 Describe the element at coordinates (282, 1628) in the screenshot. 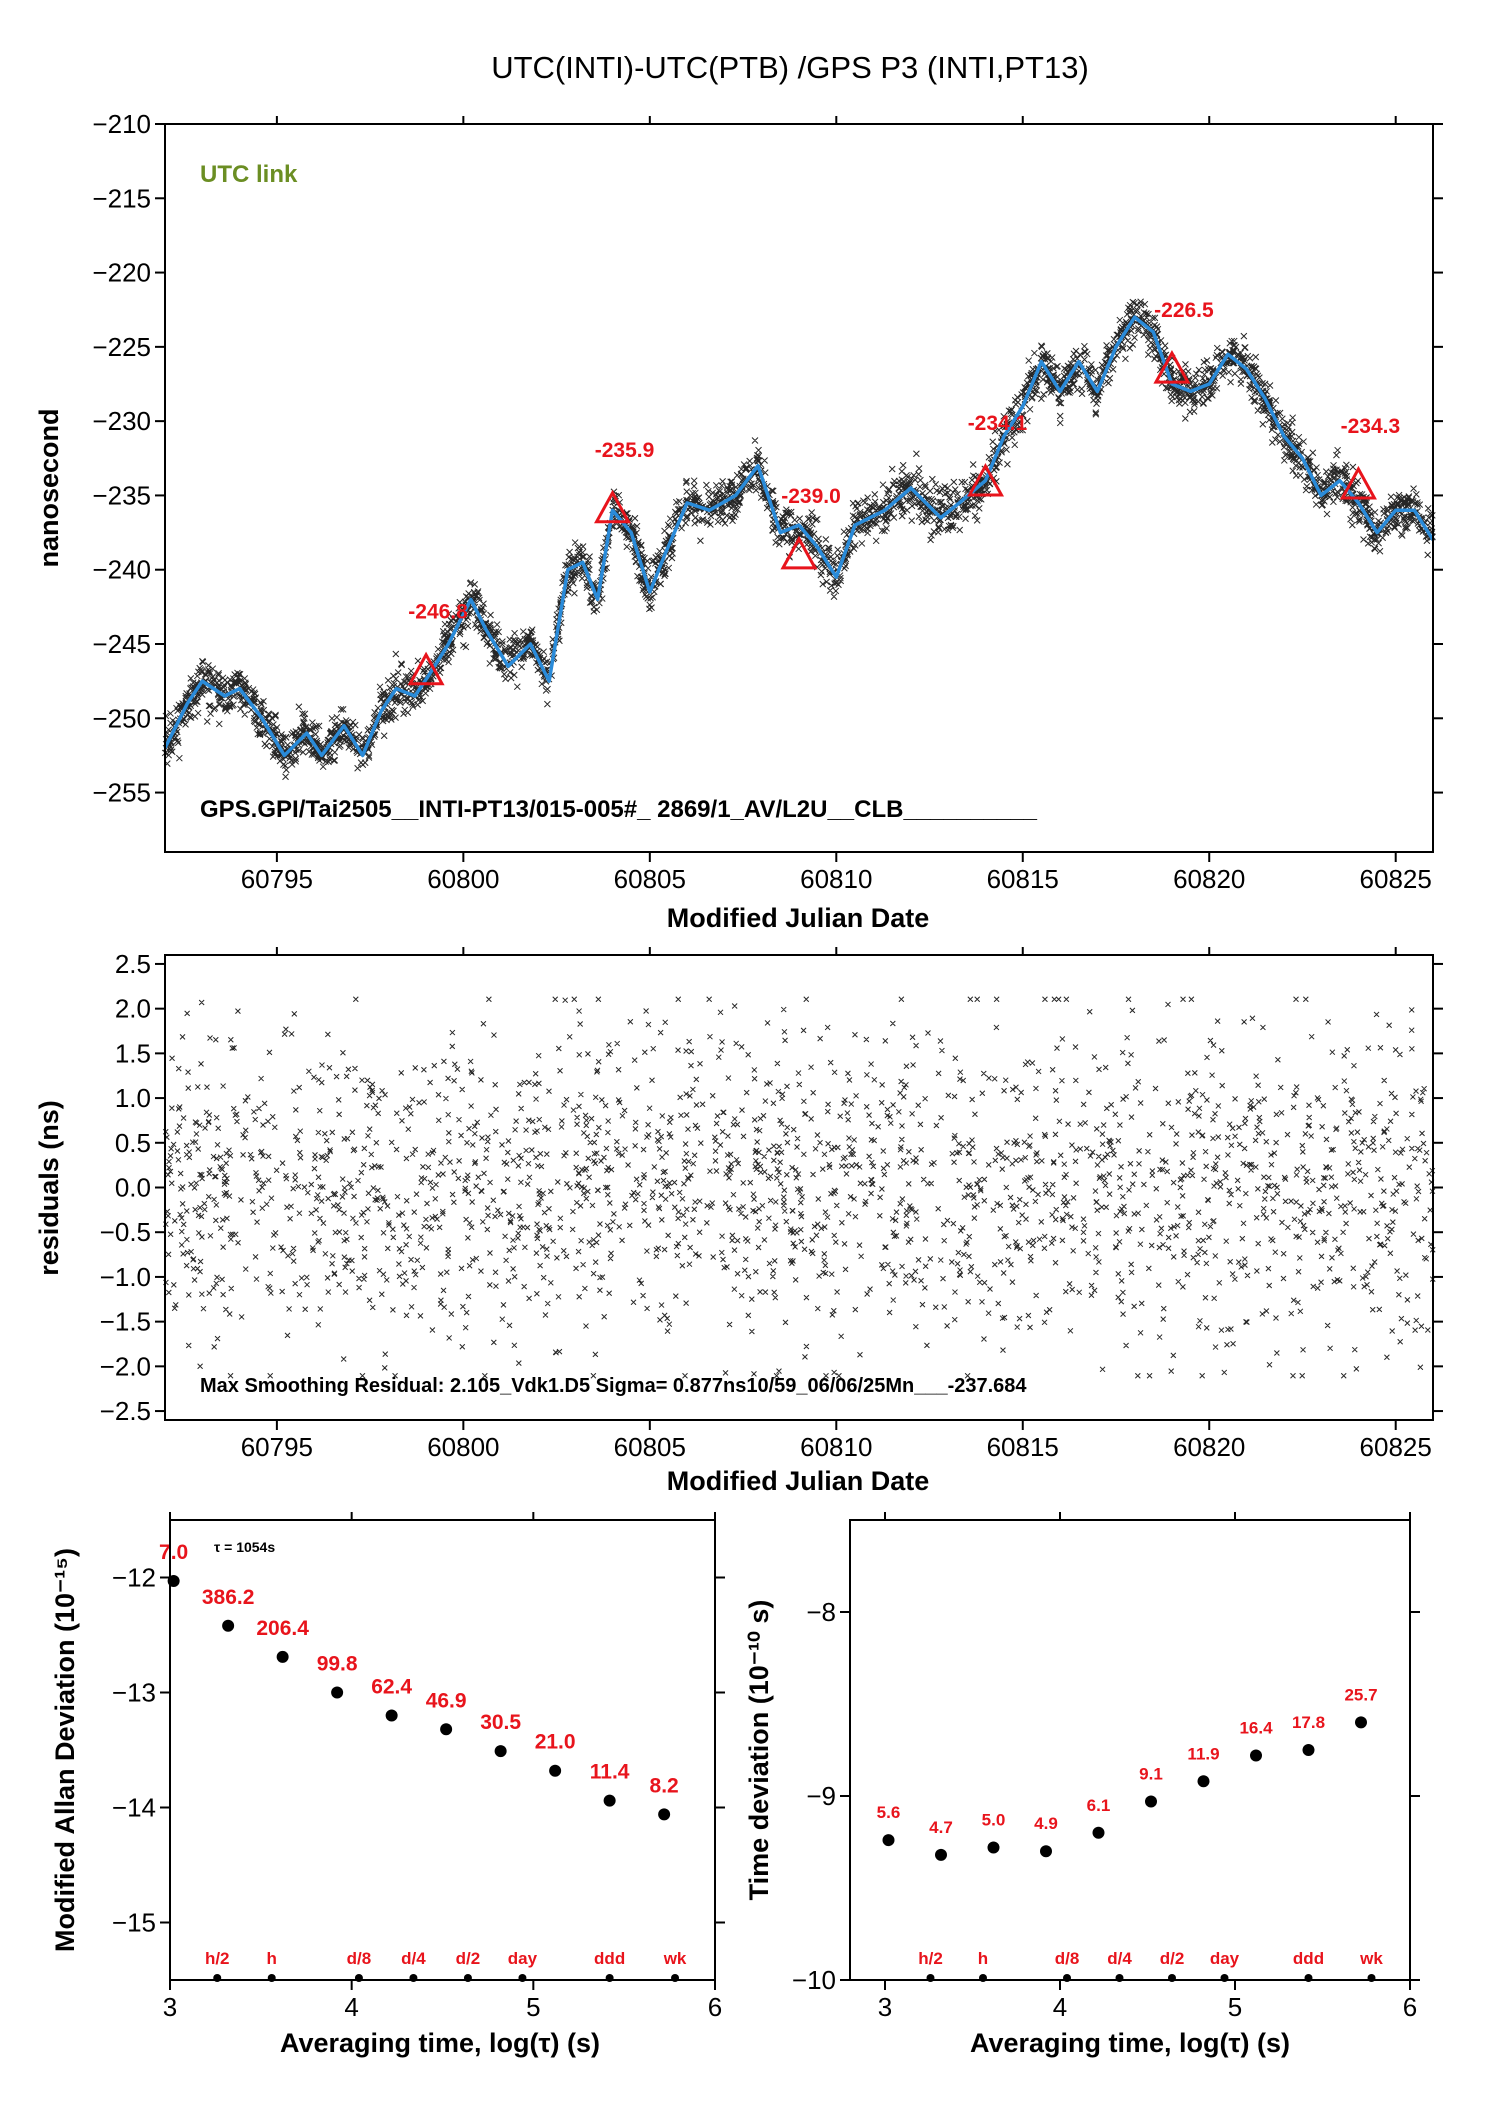

I see `deviation-value-label: 206.4` at that location.